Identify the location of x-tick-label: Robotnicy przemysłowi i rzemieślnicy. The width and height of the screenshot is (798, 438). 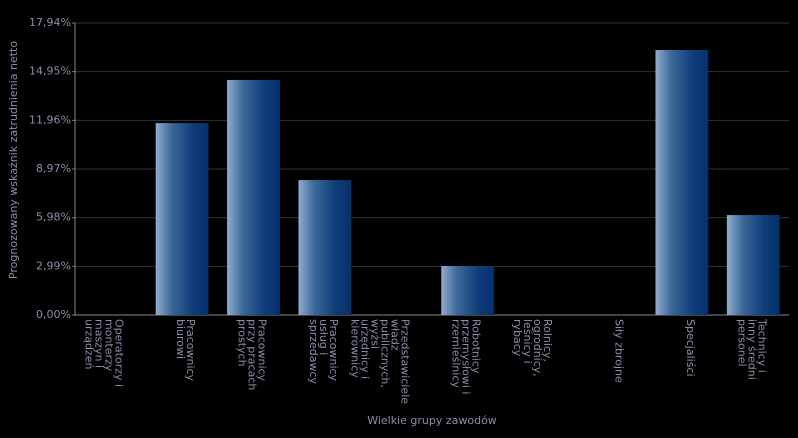
(466, 357).